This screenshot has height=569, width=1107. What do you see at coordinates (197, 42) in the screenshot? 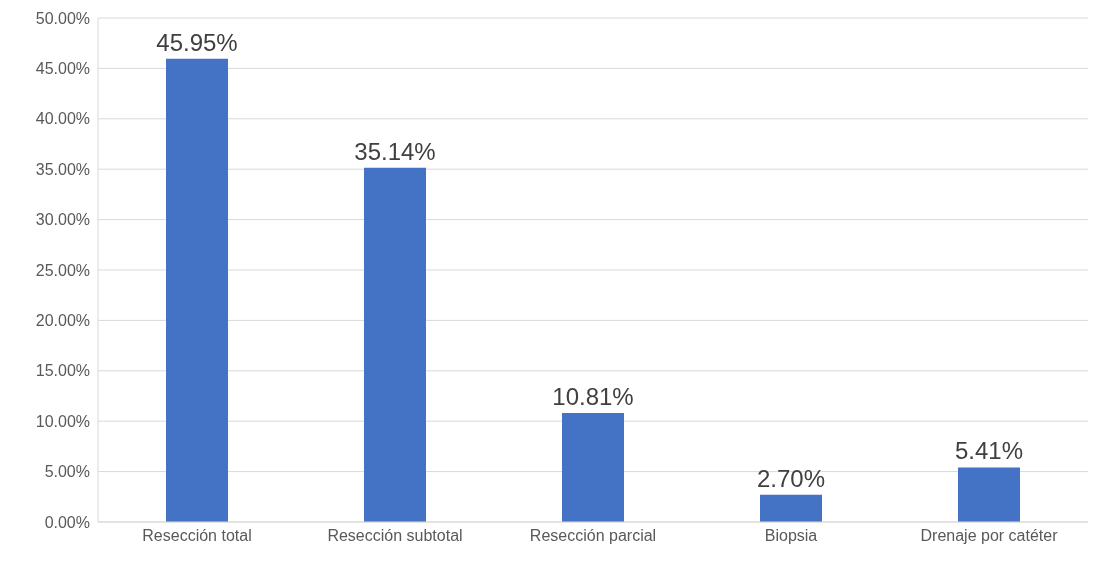
I see `data-label: 45.95%` at bounding box center [197, 42].